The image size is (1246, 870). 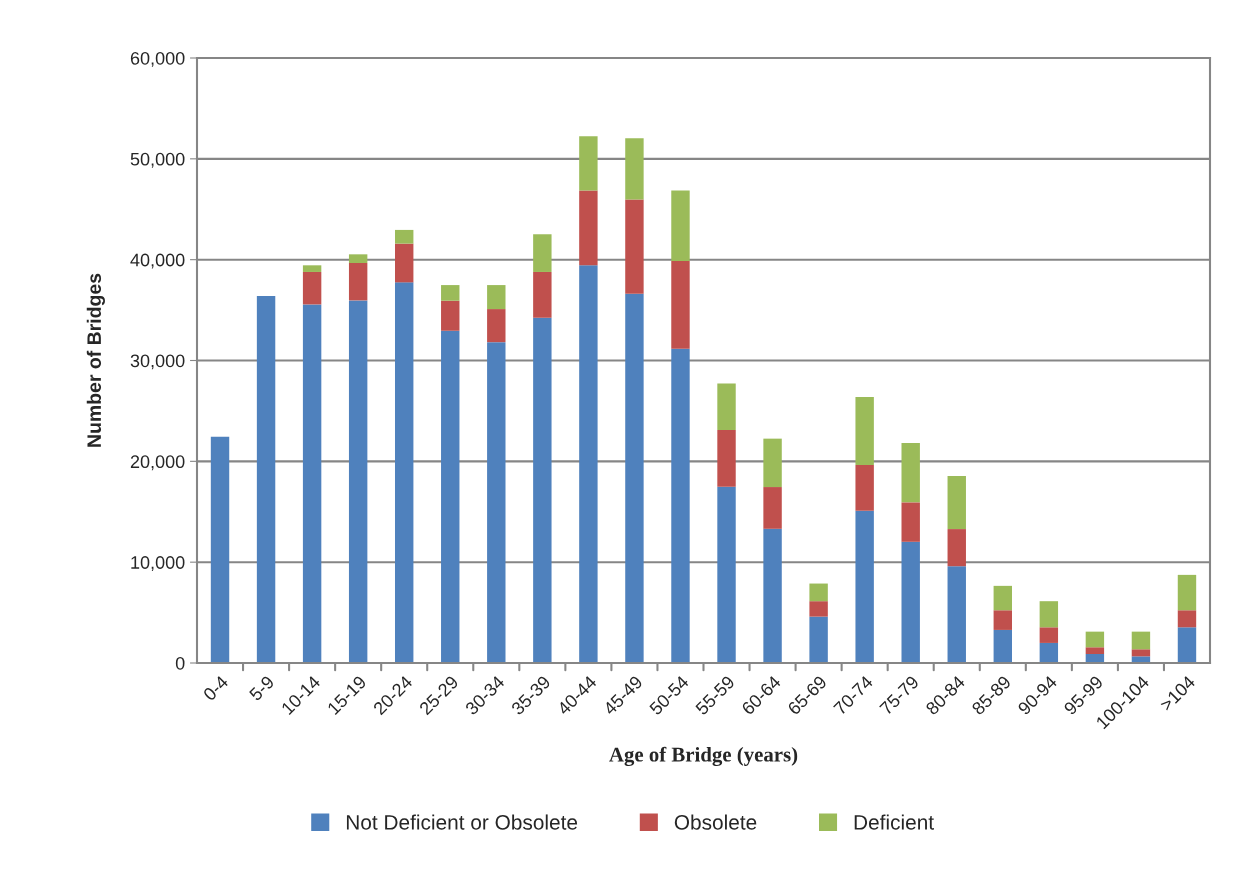 I want to click on y-tick-label: 60,000, so click(x=157, y=59).